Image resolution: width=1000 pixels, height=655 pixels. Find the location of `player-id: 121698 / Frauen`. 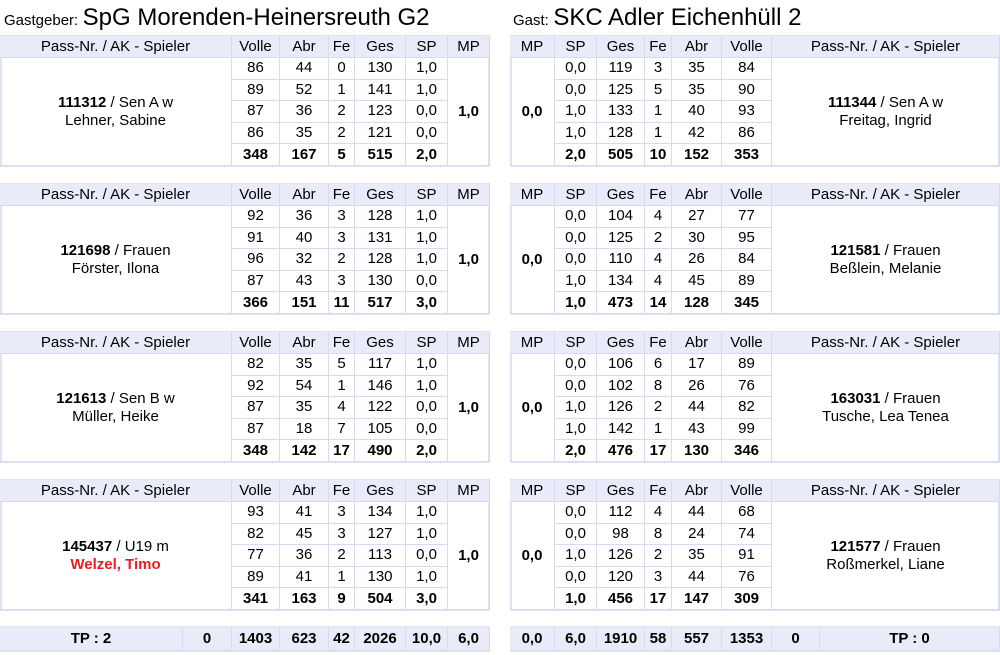

player-id: 121698 / Frauen is located at coordinates (115, 251).